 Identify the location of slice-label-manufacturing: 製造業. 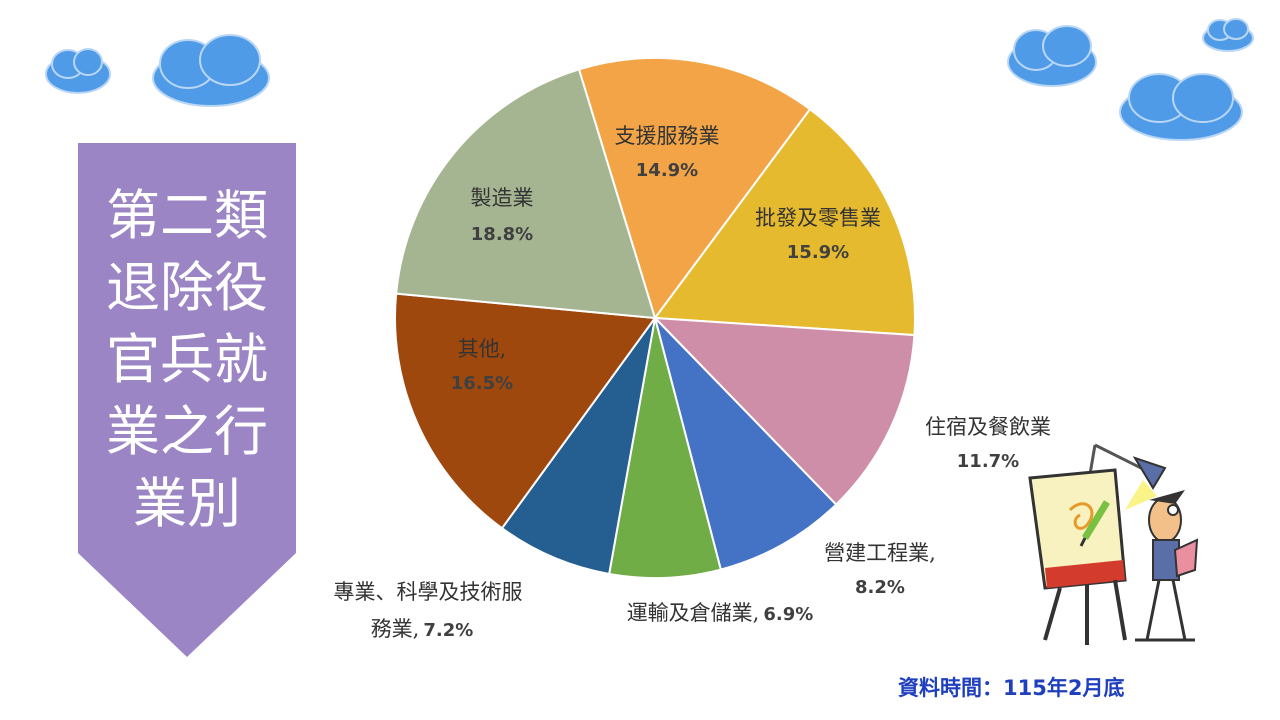
(502, 198).